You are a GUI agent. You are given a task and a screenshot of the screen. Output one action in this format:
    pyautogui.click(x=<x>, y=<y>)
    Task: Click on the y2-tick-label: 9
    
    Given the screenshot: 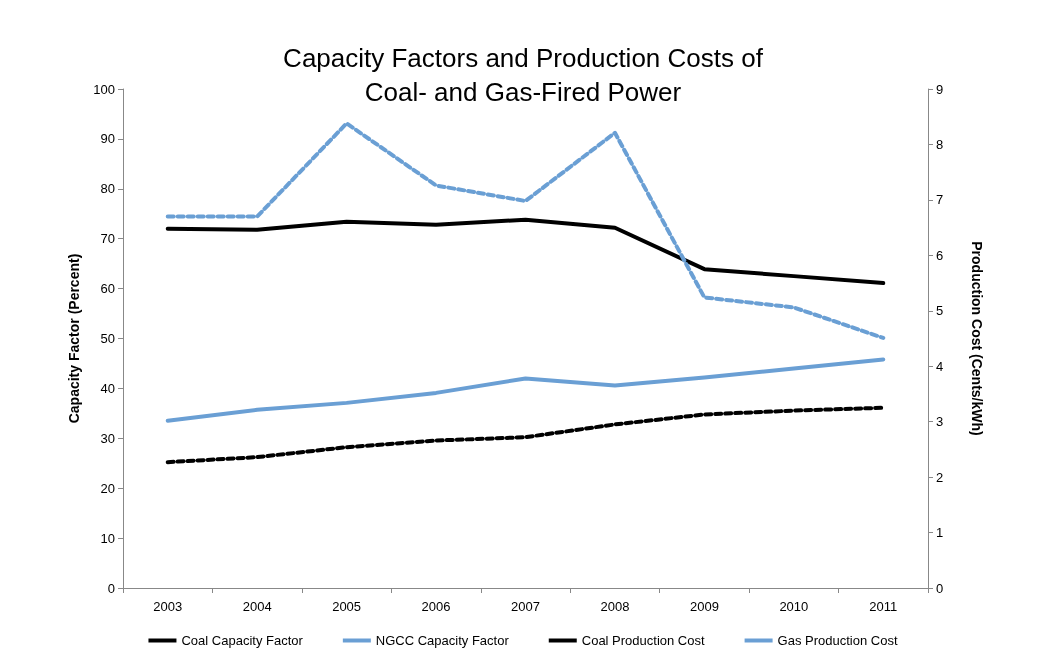 What is the action you would take?
    pyautogui.click(x=940, y=89)
    